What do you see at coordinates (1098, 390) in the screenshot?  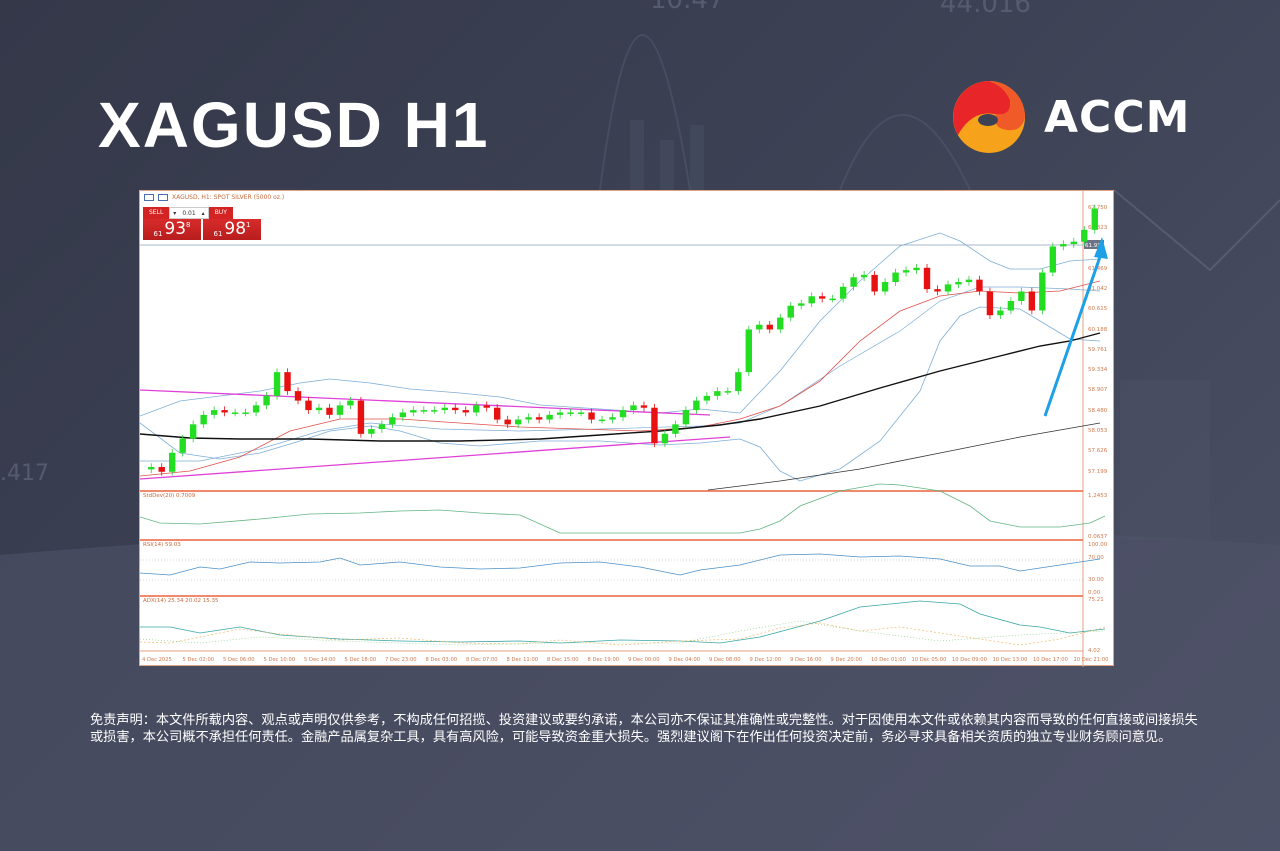 I see `svg-text: 58.907` at bounding box center [1098, 390].